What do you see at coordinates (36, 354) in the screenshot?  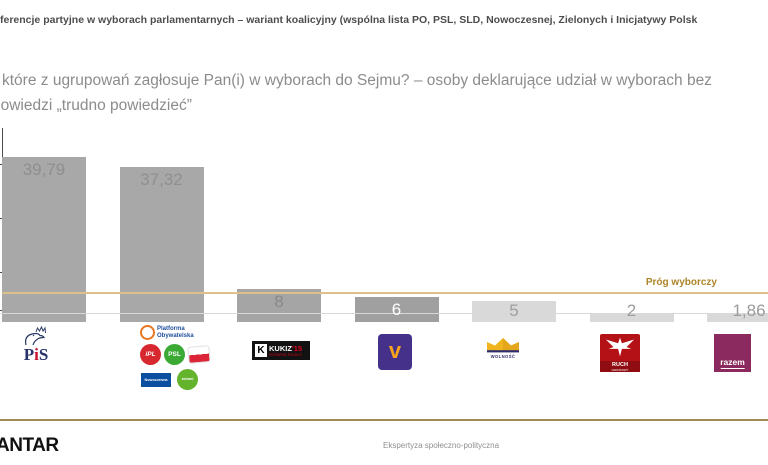 I see `pis-wordmark: PiS` at bounding box center [36, 354].